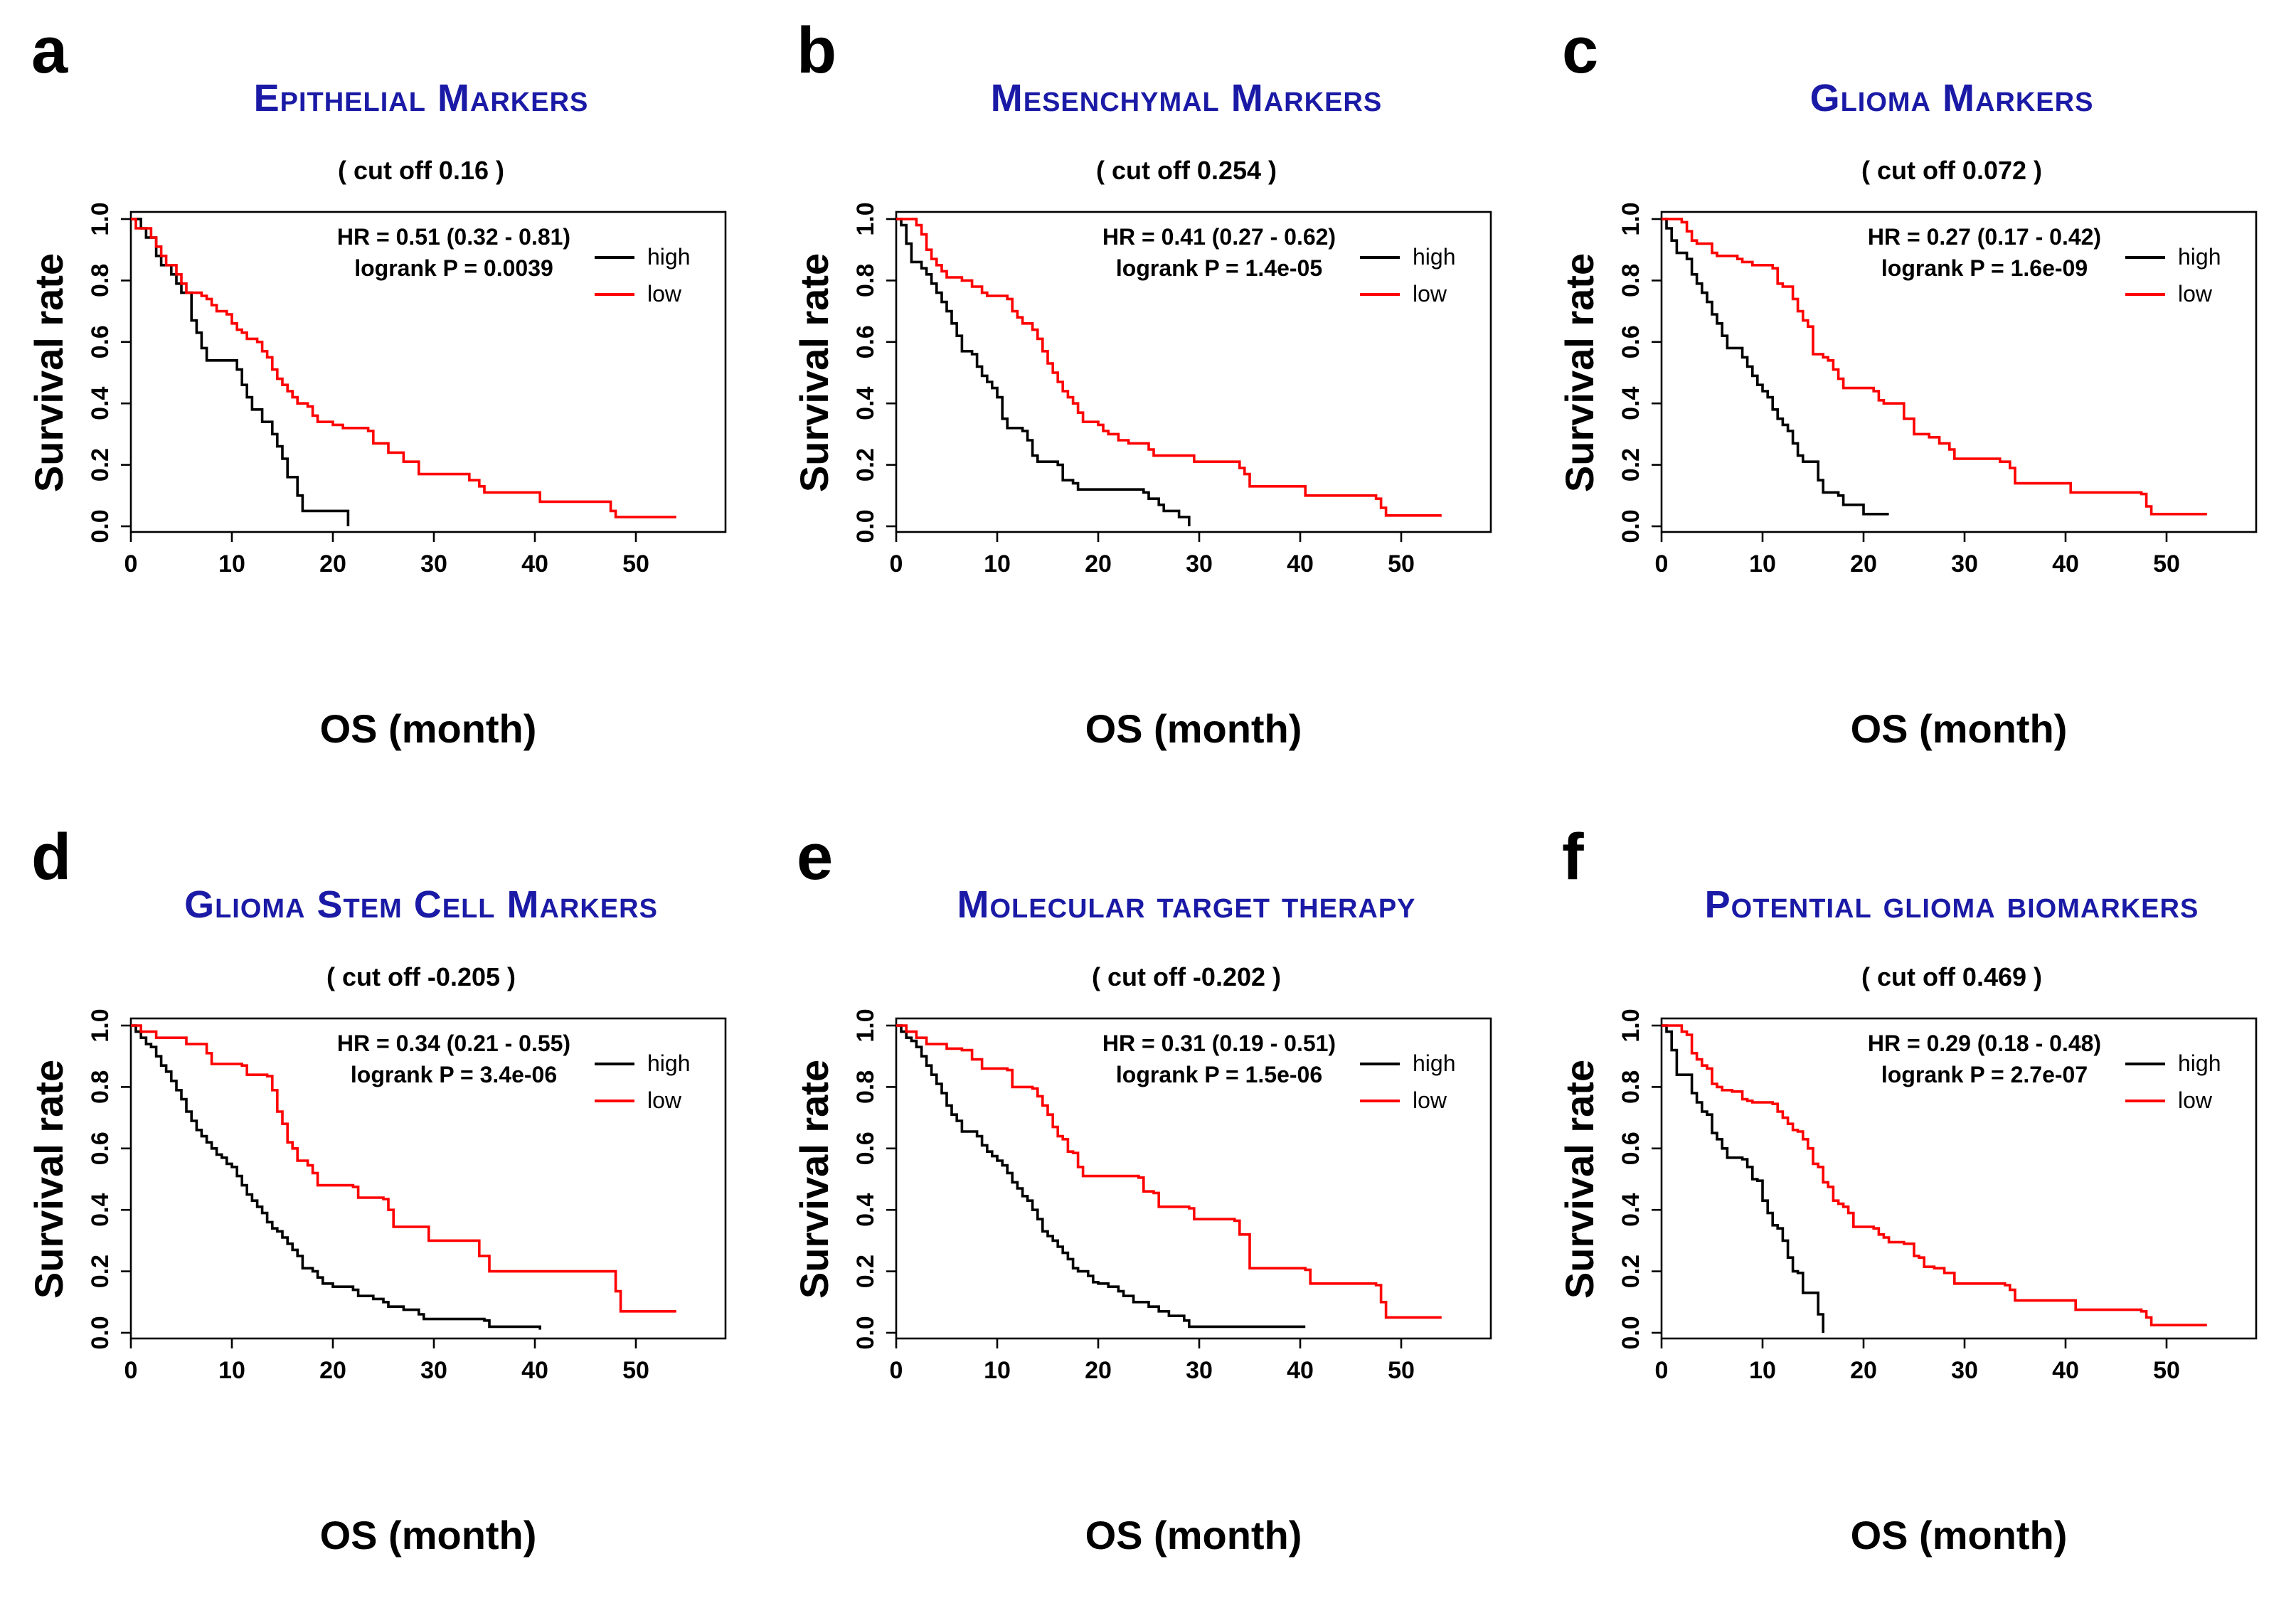  What do you see at coordinates (421, 977) in the screenshot?
I see `cutoff-label-d: ( cut off -0.205 )` at bounding box center [421, 977].